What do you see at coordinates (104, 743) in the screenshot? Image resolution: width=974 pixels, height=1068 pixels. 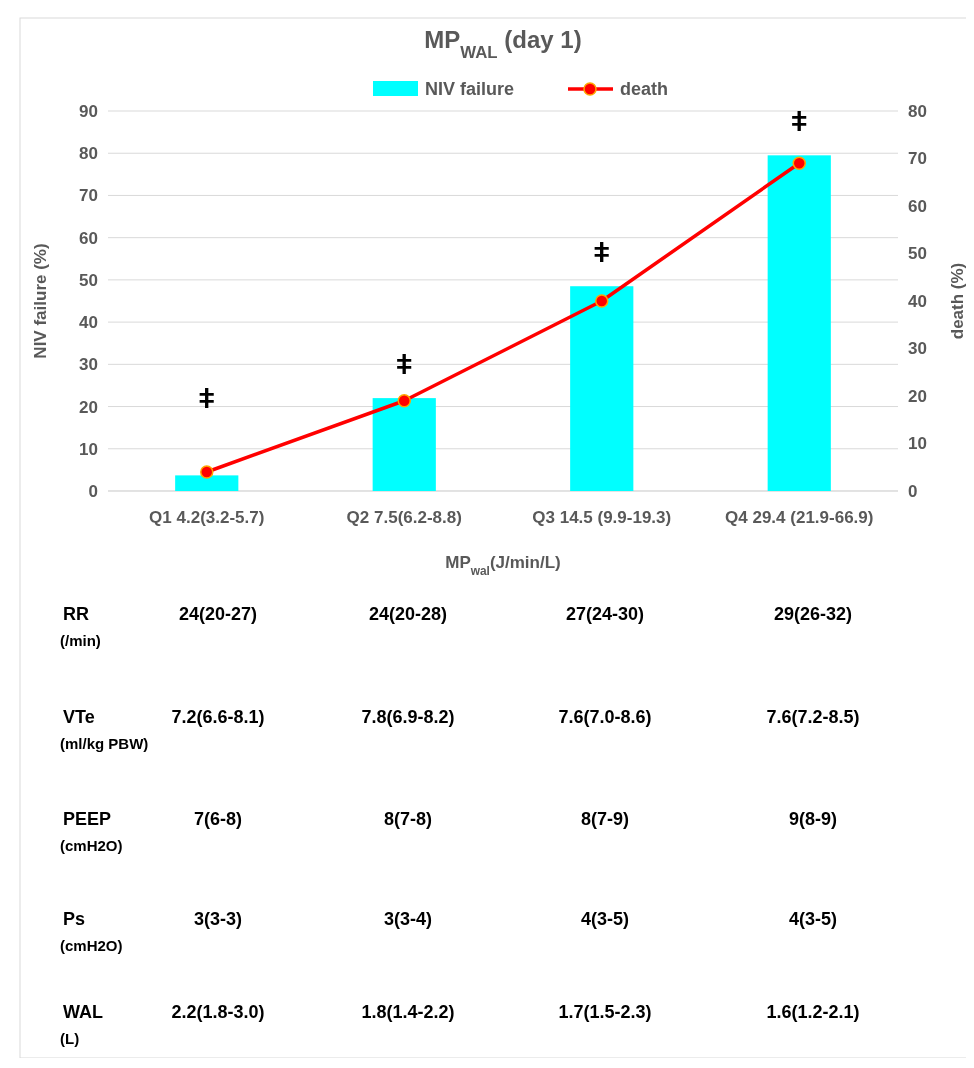 I see `text: (ml/kg PBW)` at bounding box center [104, 743].